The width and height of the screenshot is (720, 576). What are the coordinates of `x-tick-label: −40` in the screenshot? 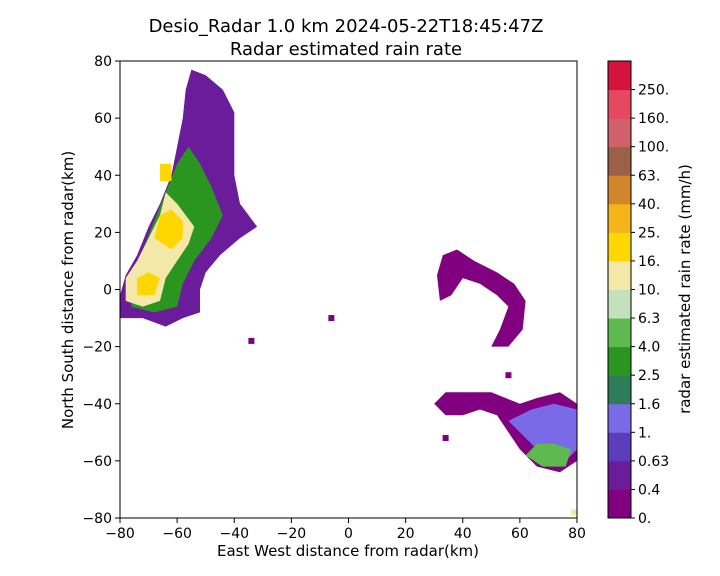 It's located at (234, 534).